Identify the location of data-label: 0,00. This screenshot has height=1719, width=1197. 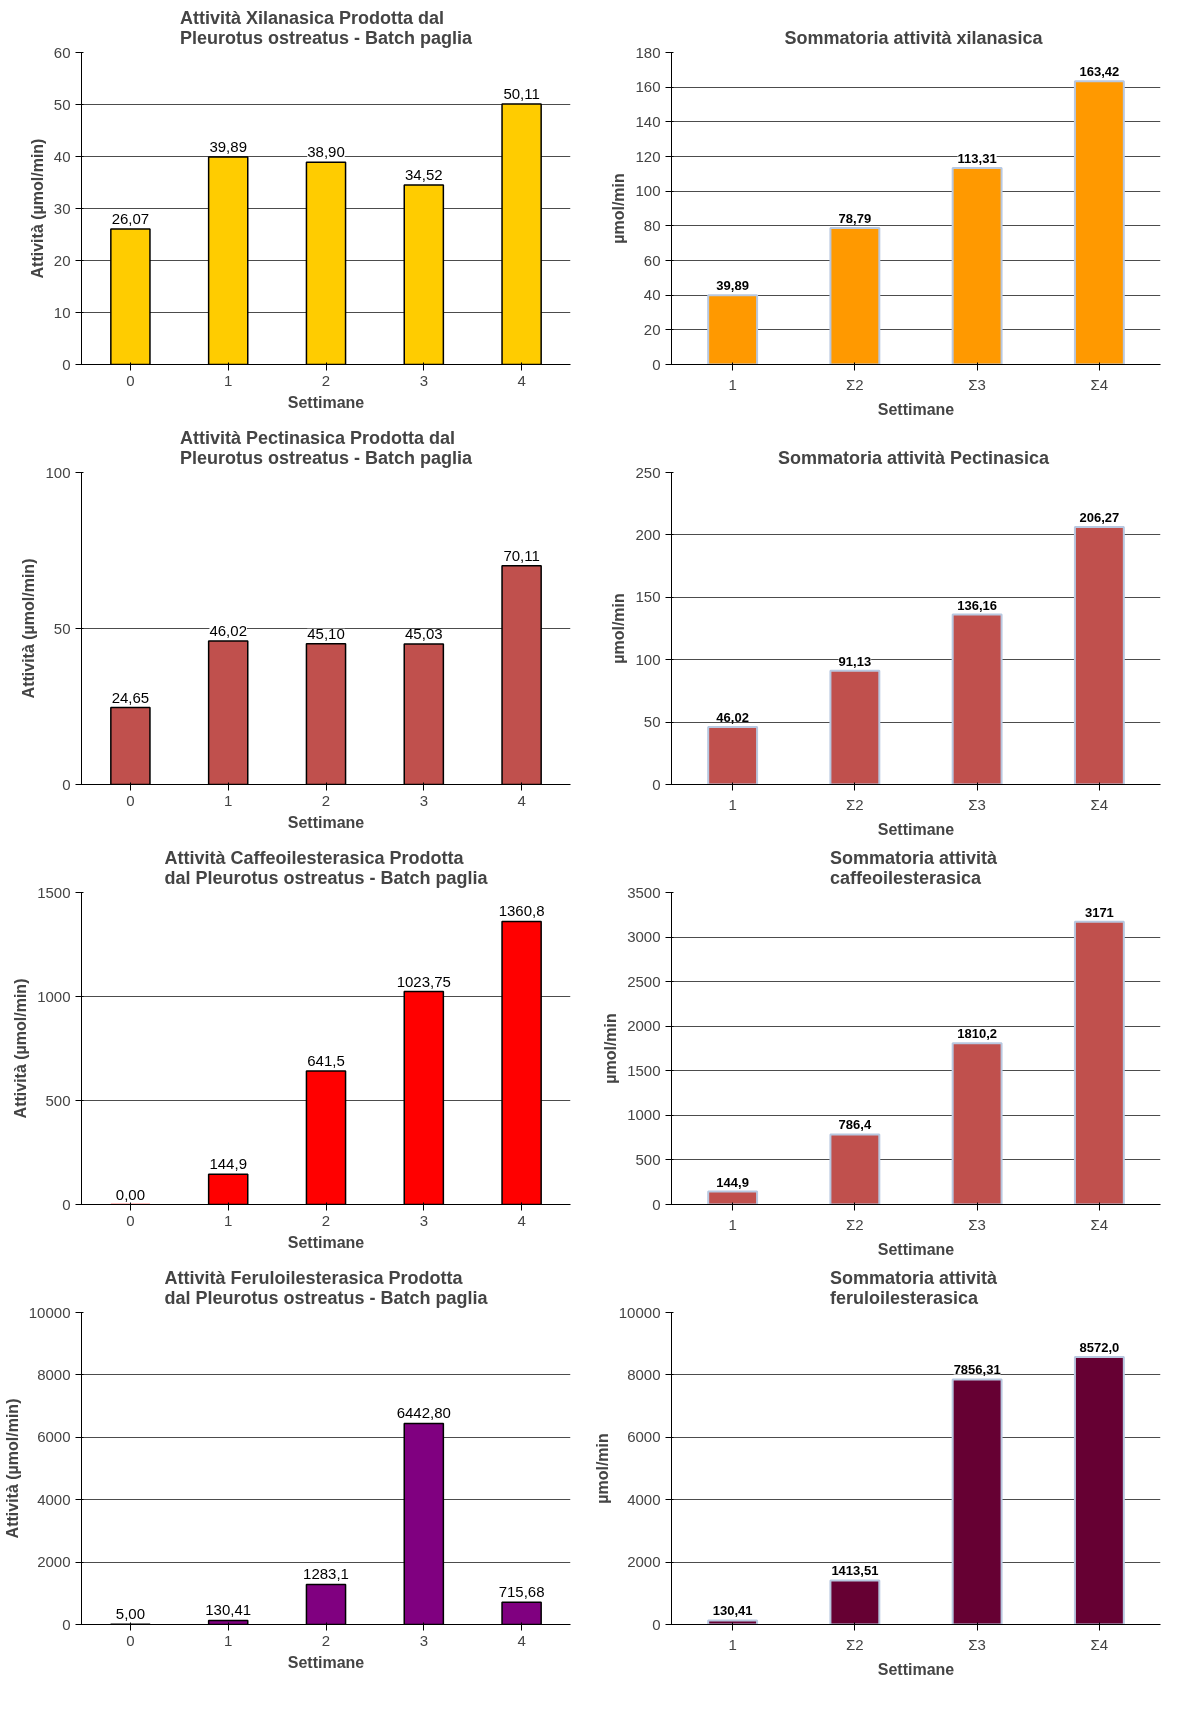
(130, 1194).